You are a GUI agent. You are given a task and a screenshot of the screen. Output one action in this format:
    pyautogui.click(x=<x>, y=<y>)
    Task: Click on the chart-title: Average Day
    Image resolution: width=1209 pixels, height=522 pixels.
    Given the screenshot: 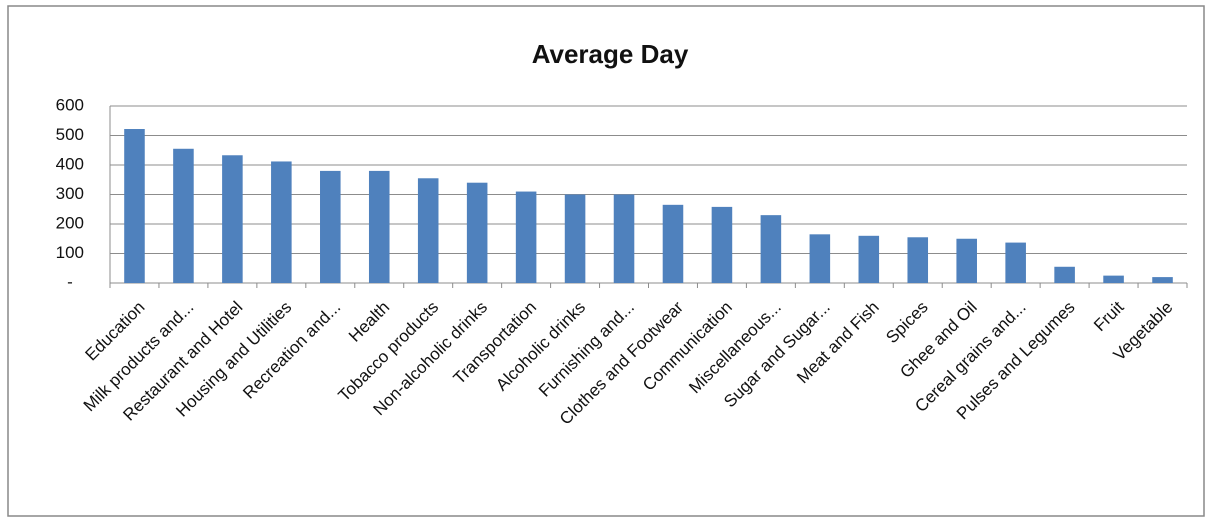 What is the action you would take?
    pyautogui.click(x=610, y=54)
    